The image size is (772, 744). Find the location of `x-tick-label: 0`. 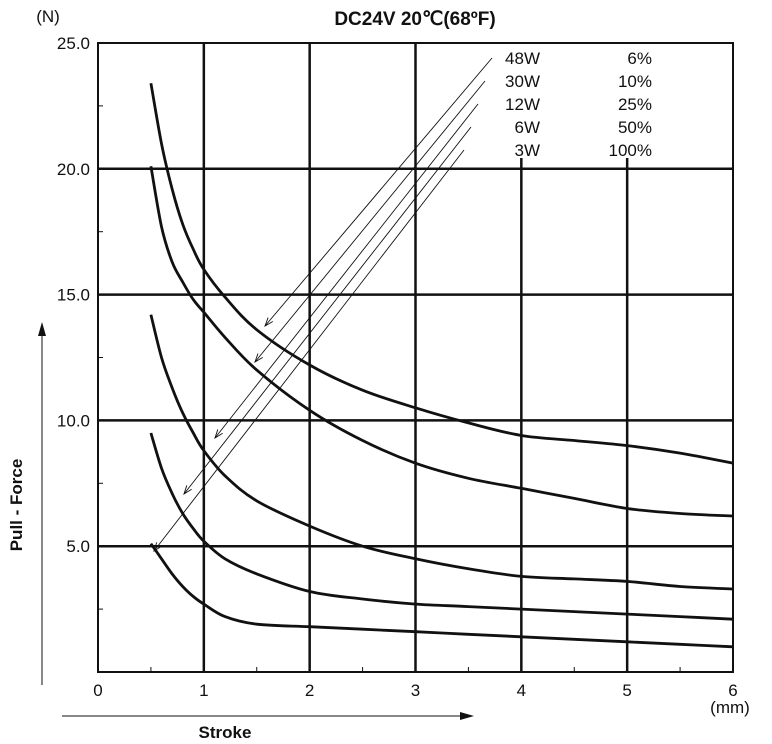

x-tick-label: 0 is located at coordinates (97, 690).